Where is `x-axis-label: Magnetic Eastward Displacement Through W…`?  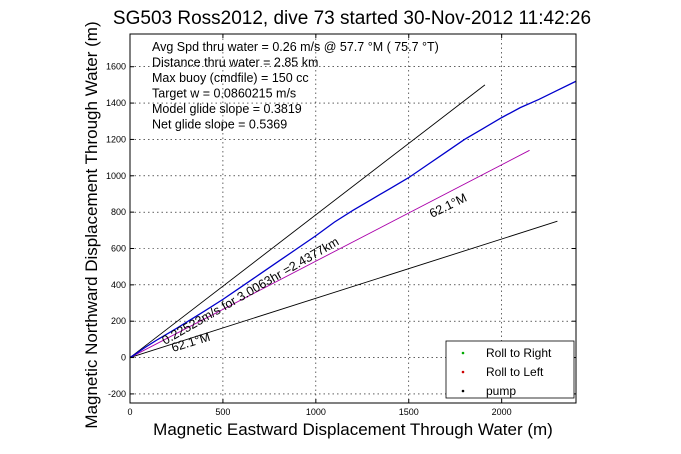 x-axis-label: Magnetic Eastward Displacement Through W… is located at coordinates (353, 429).